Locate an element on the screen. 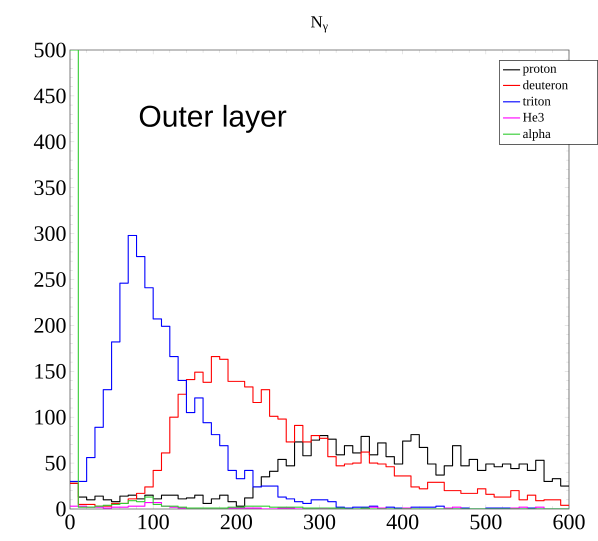 The image size is (598, 541). legend-label: deuteron is located at coordinates (545, 85).